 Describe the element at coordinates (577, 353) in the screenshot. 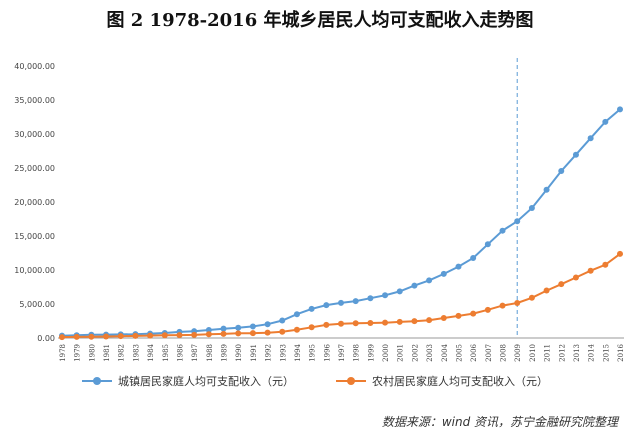

I see `x-tick-label: 2013` at that location.